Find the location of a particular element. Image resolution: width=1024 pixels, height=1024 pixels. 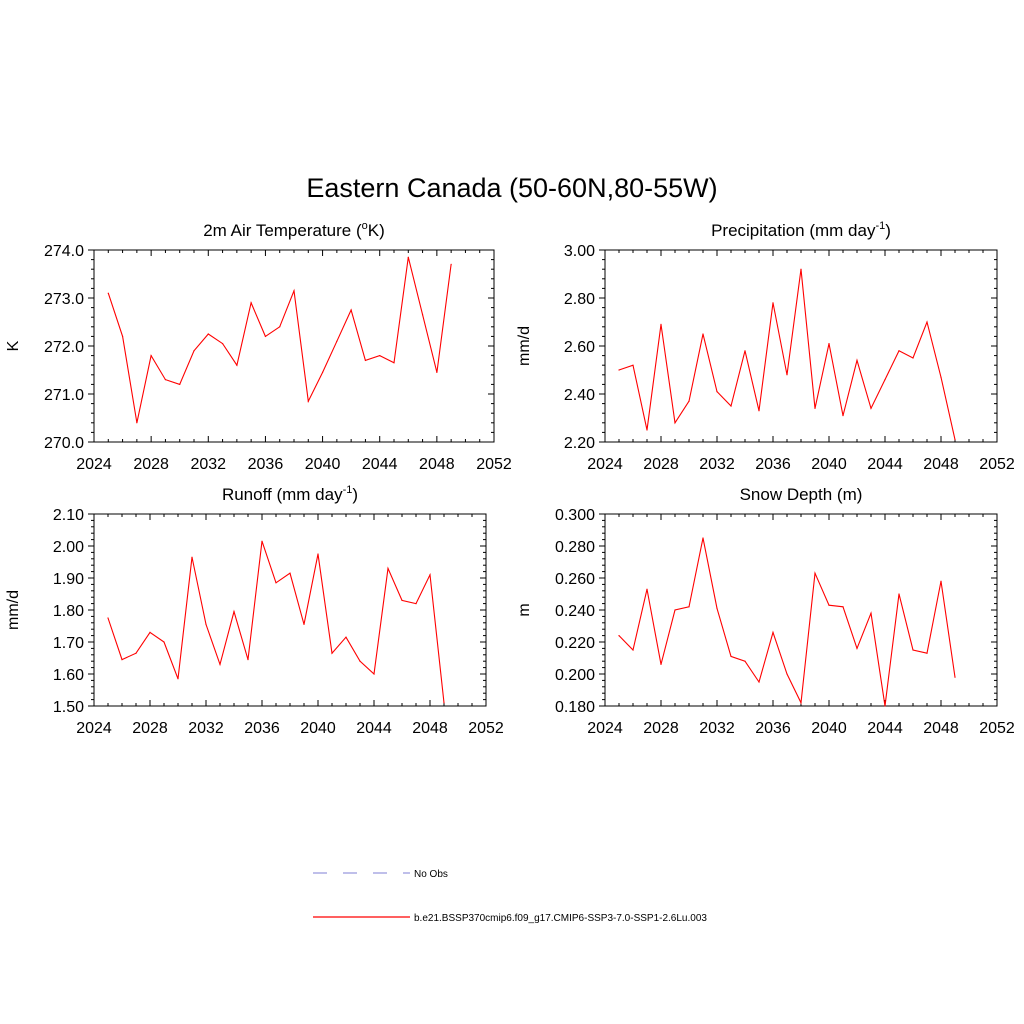

precipitation-x-tick-label: 2040 is located at coordinates (829, 464).